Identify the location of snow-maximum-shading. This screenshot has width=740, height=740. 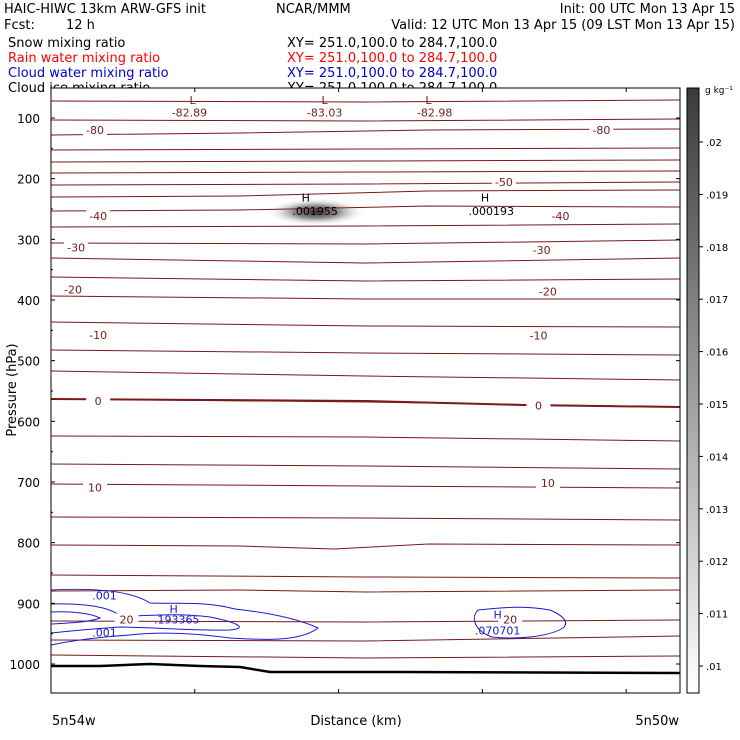
(316, 212).